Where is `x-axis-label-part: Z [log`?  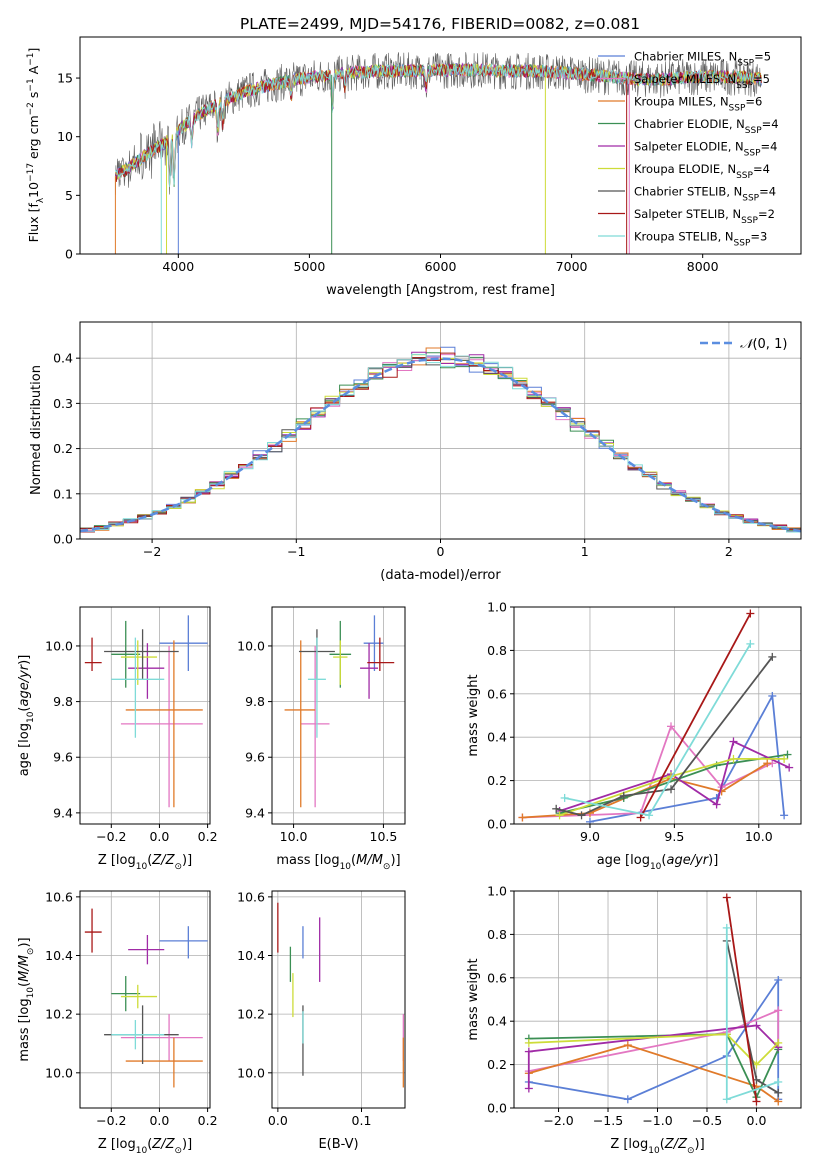
x-axis-label-part: Z [log is located at coordinates (629, 1144).